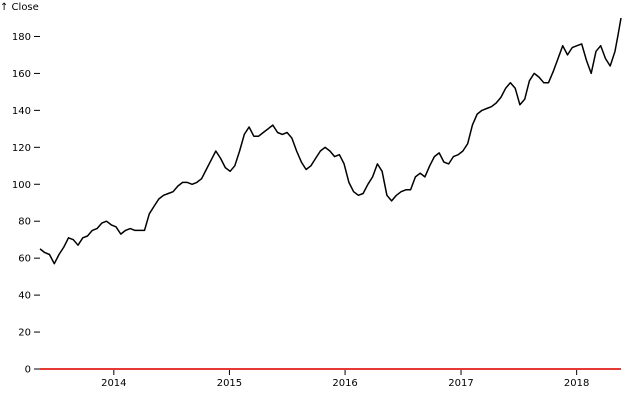 This screenshot has width=640, height=400. Describe the element at coordinates (28, 370) in the screenshot. I see `y-tick-label: 0` at that location.